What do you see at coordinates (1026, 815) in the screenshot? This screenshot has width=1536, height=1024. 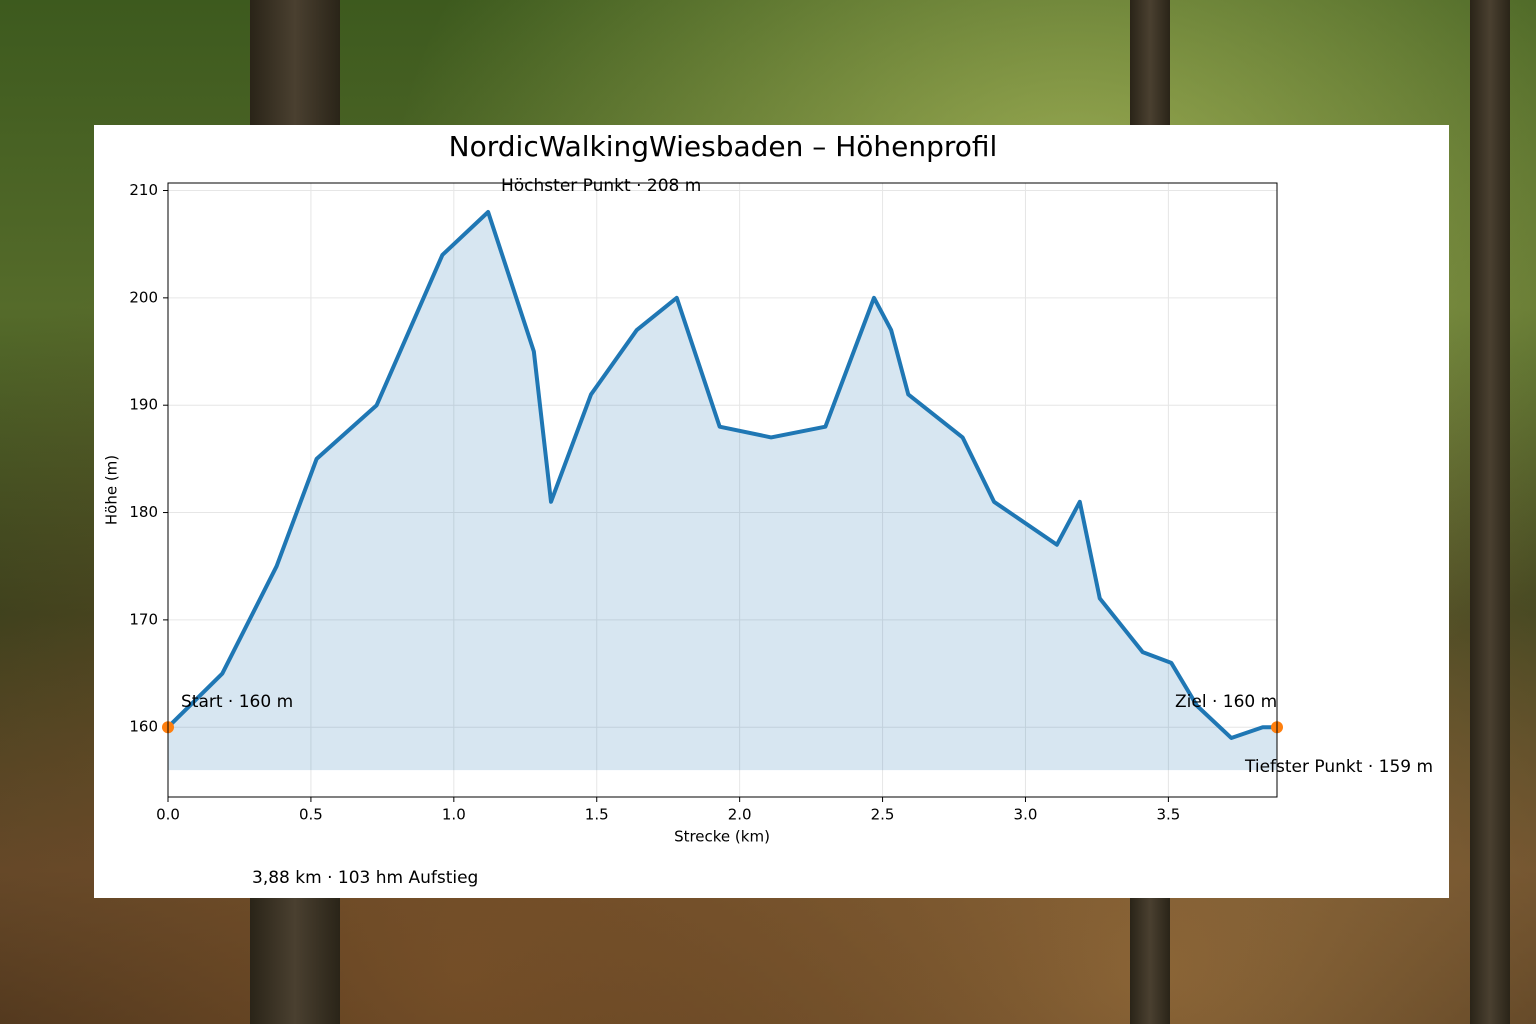 I see `x-tick-label: 3.0` at bounding box center [1026, 815].